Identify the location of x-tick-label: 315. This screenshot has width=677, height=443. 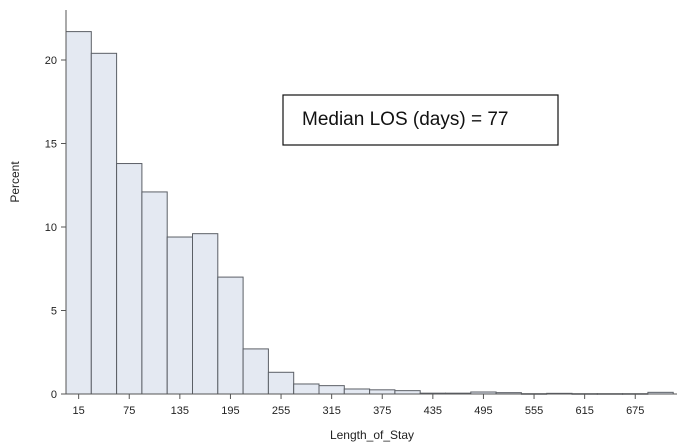
(331, 411).